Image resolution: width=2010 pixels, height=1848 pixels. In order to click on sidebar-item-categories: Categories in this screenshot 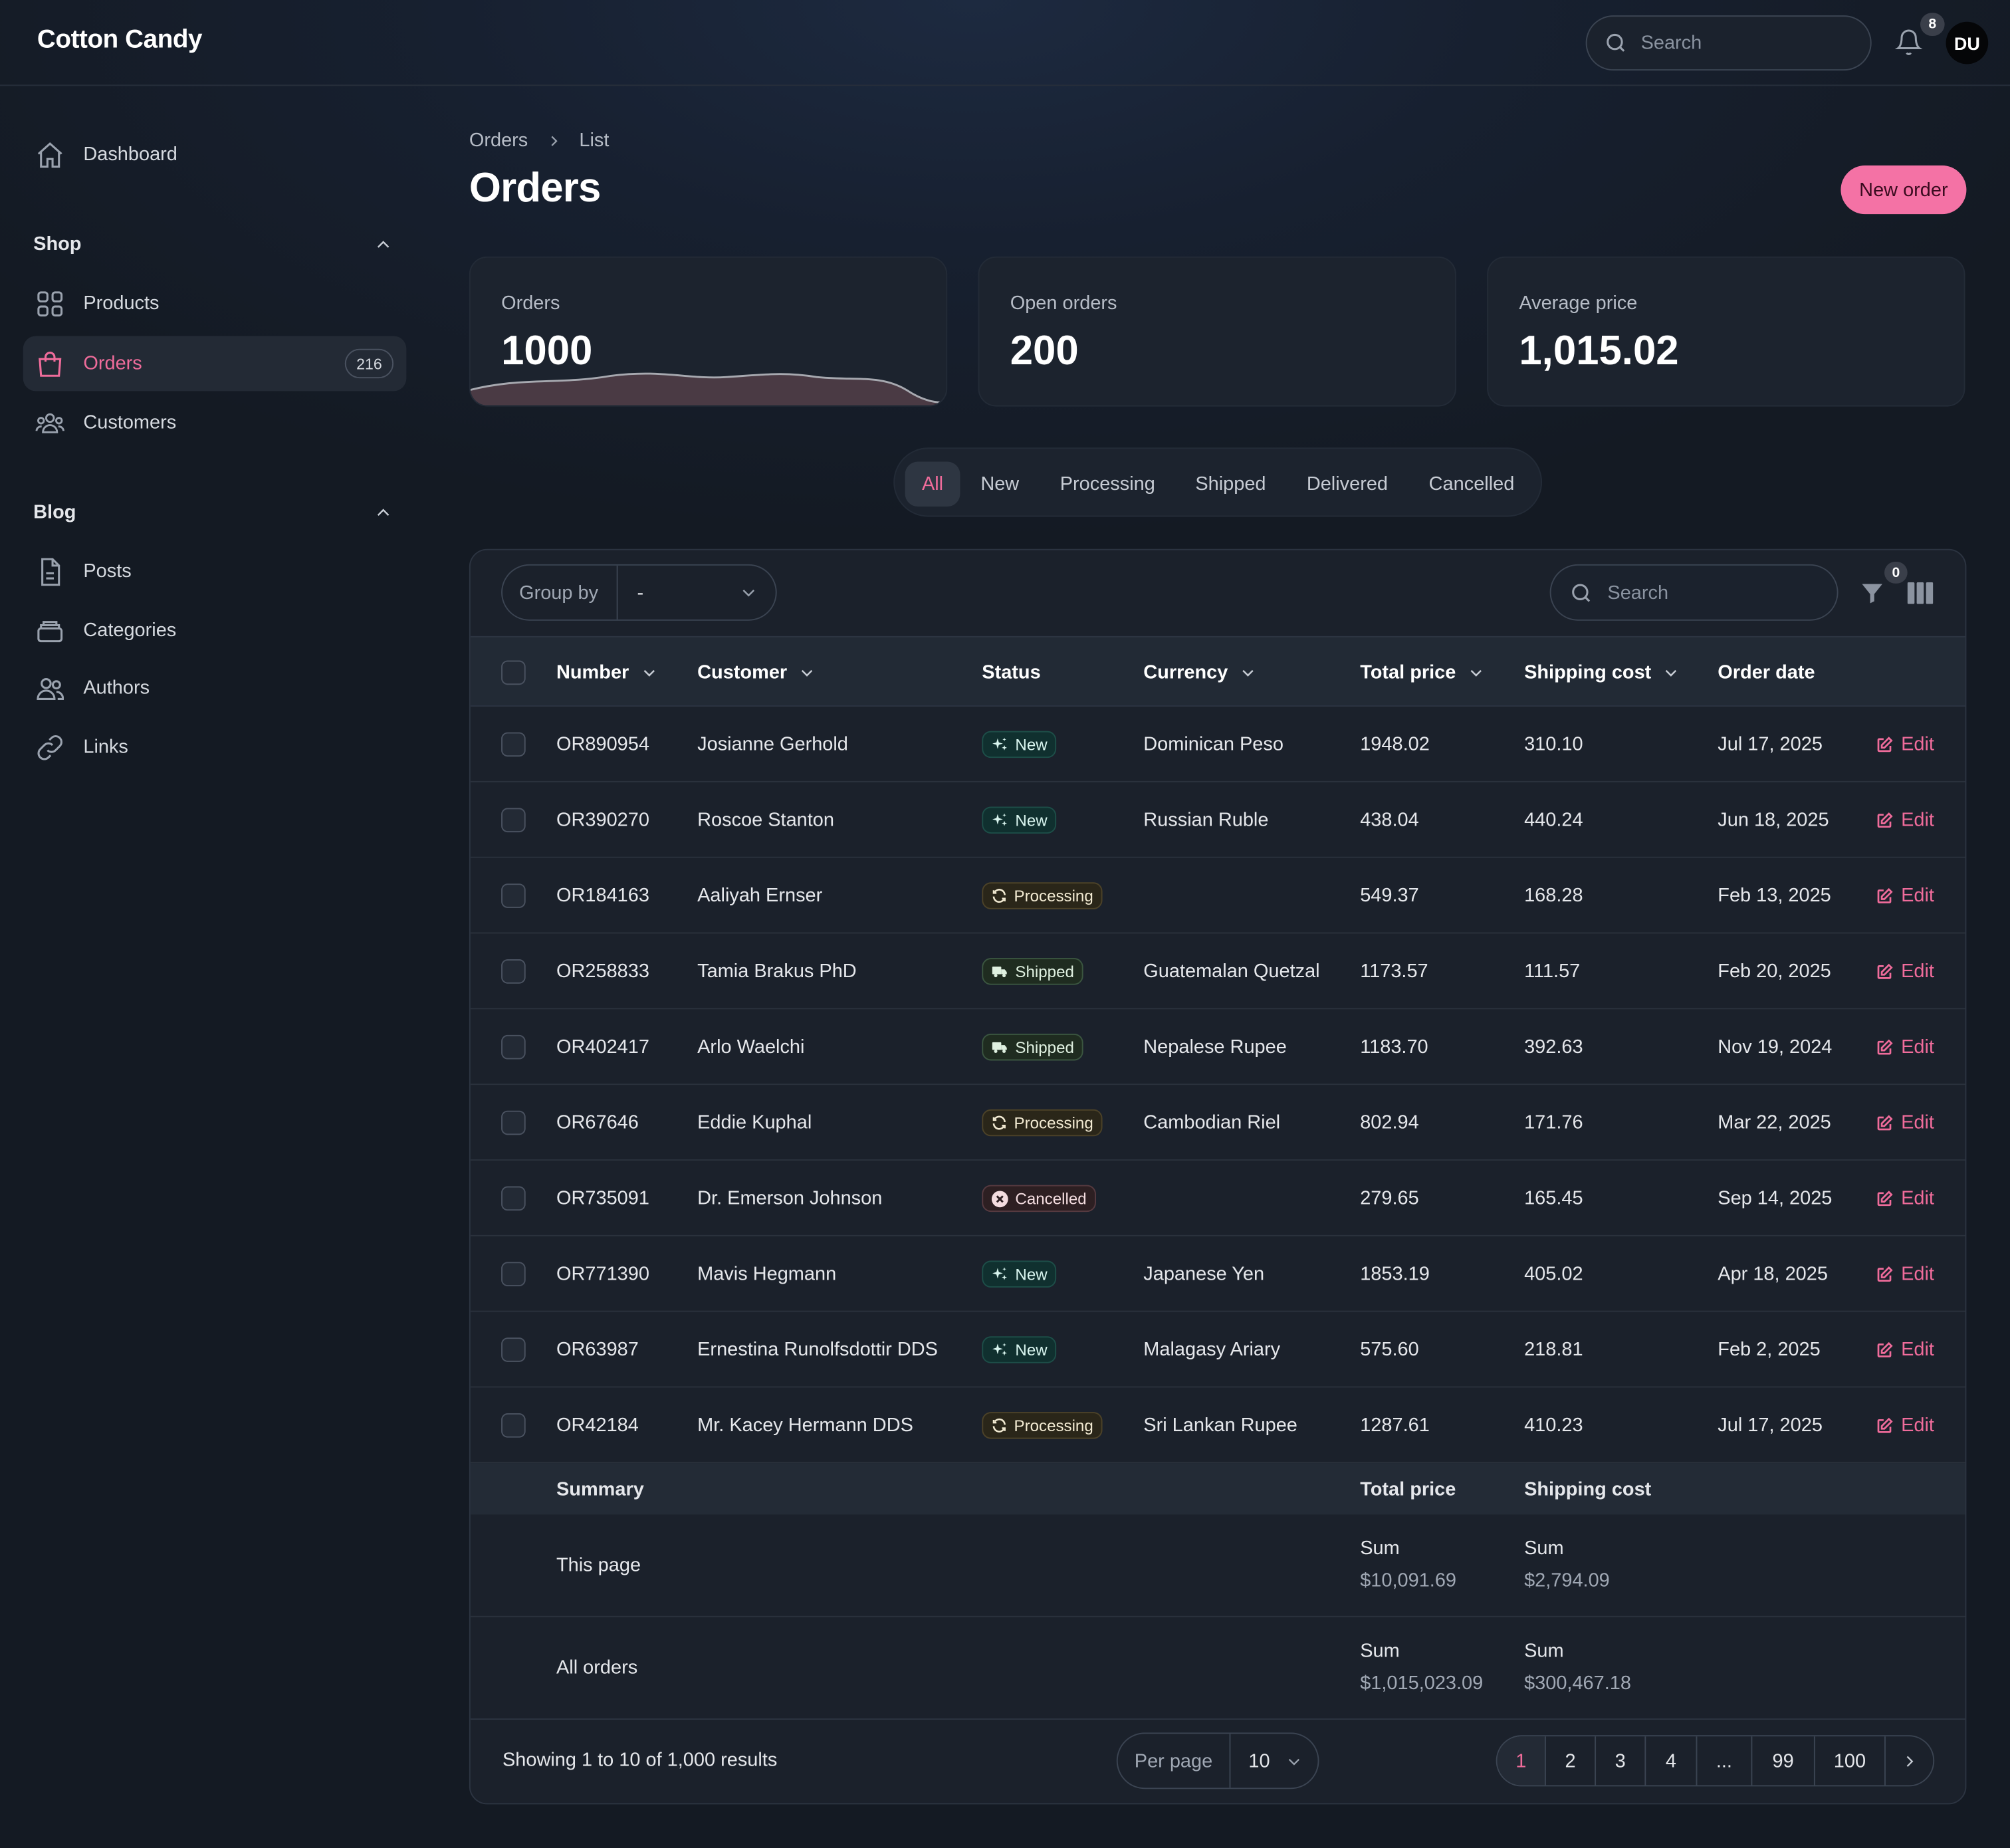, I will do `click(215, 630)`.